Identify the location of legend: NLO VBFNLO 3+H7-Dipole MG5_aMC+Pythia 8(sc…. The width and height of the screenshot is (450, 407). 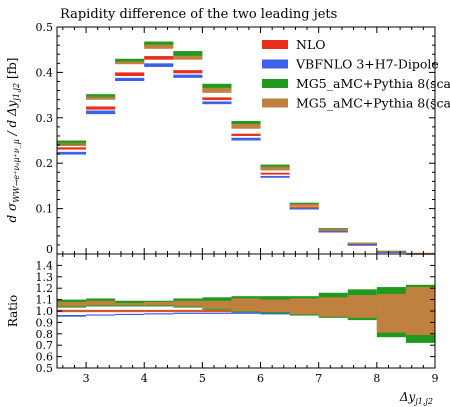
(356, 74).